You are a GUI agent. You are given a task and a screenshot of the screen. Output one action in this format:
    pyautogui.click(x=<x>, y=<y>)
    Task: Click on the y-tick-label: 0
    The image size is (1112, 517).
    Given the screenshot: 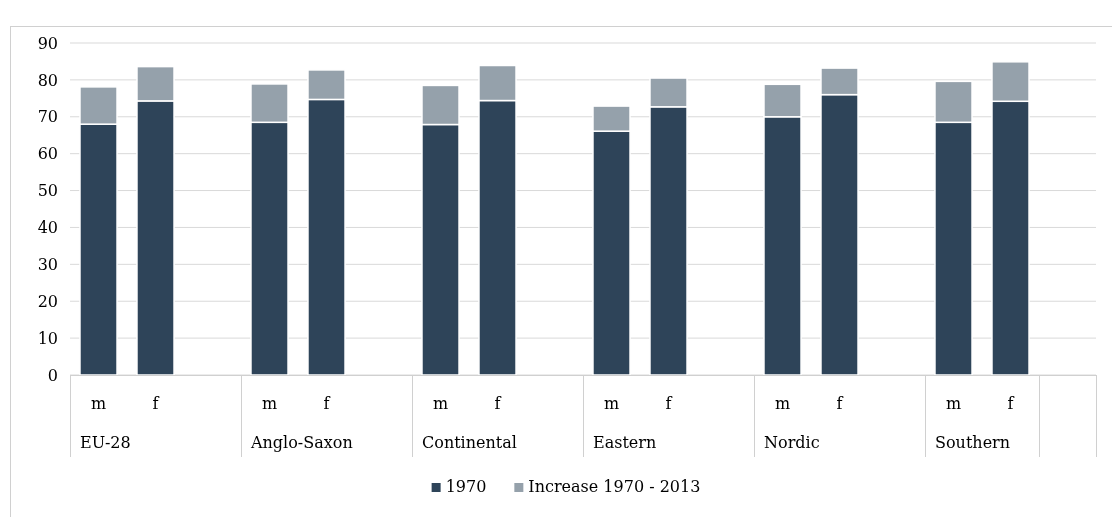 What is the action you would take?
    pyautogui.click(x=52, y=375)
    